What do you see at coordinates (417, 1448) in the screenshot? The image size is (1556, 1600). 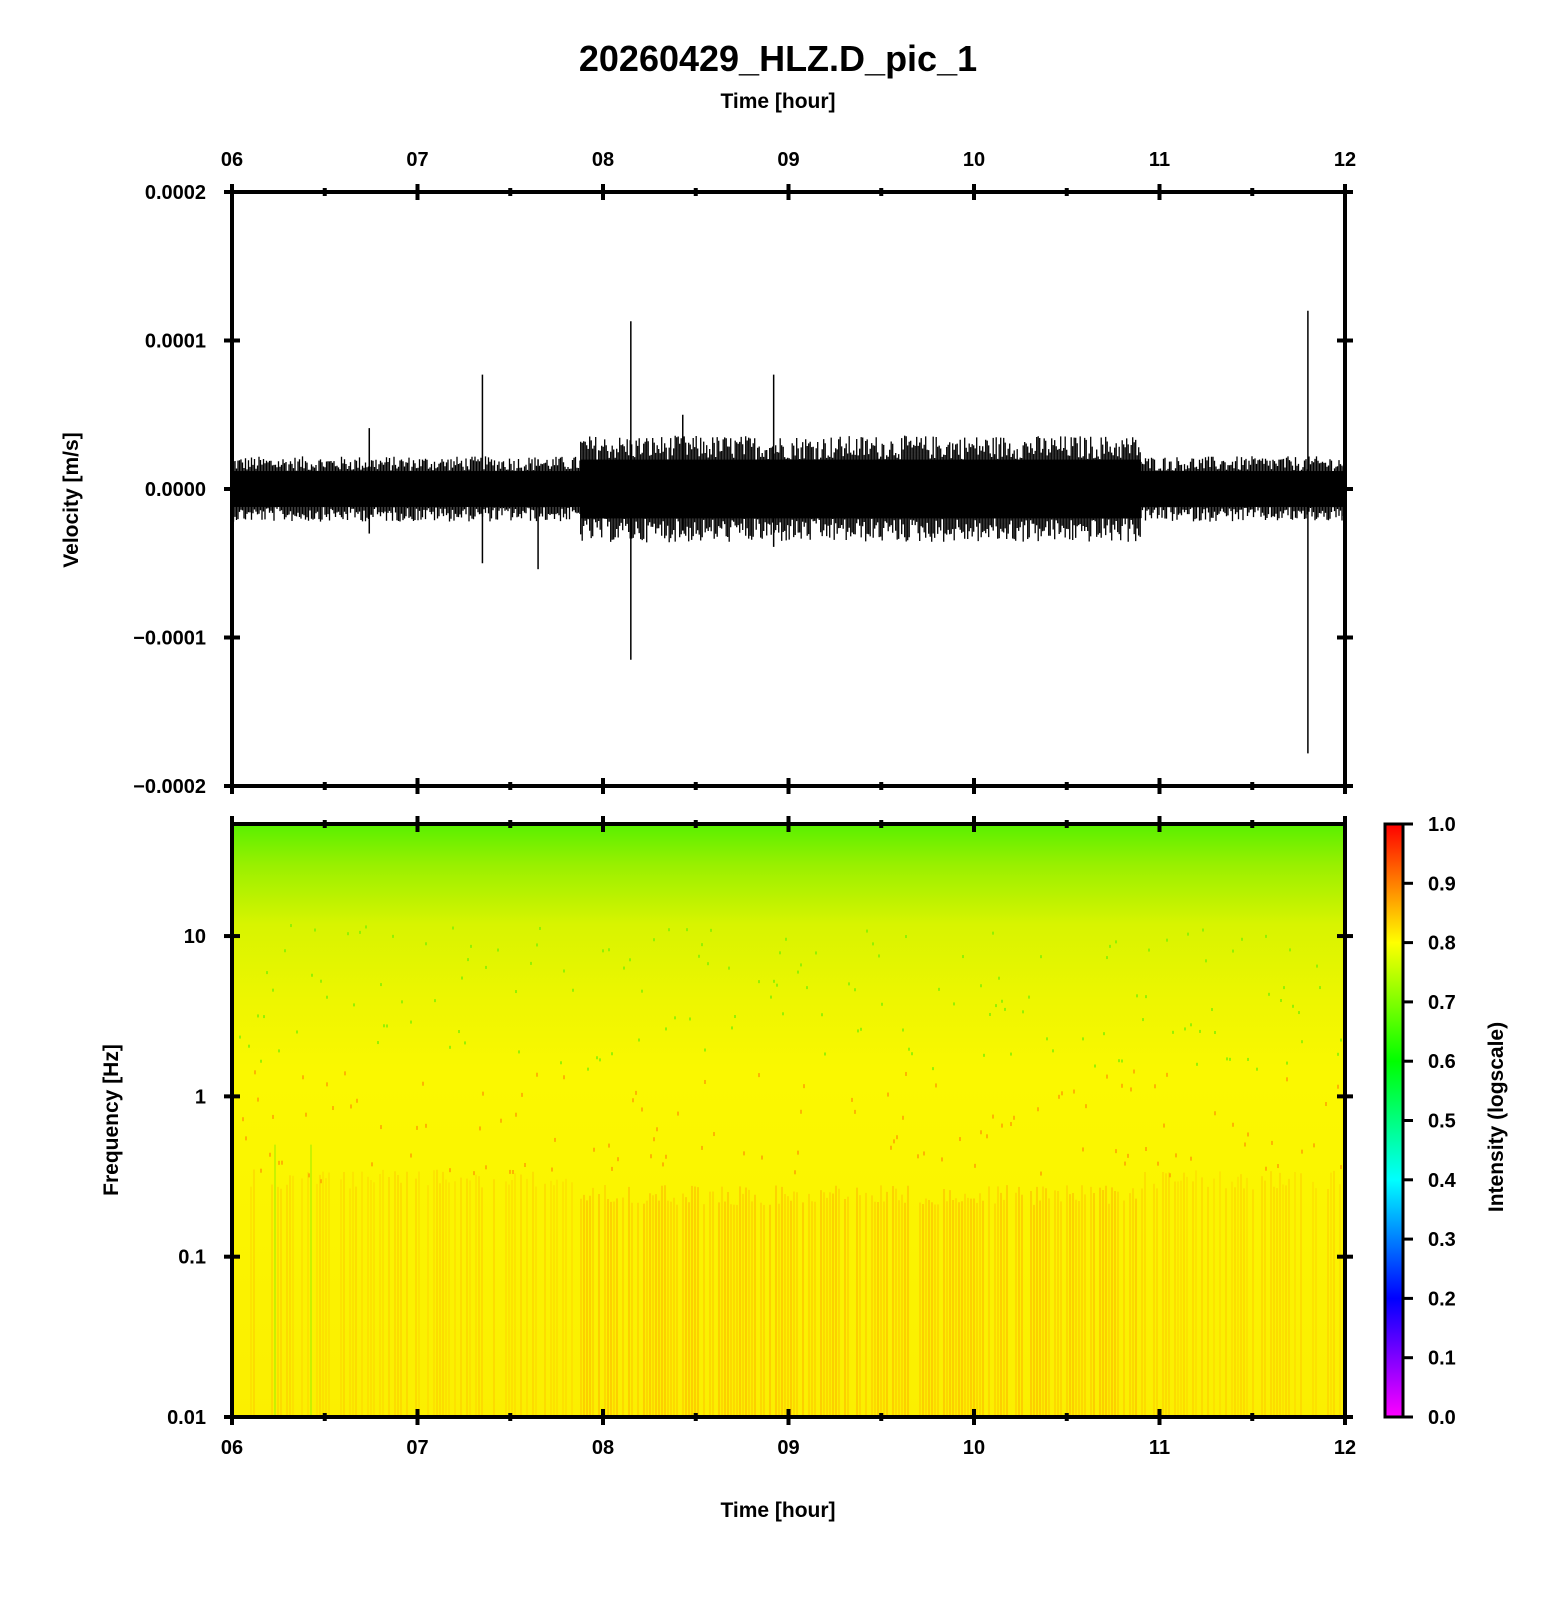 I see `bottom-x-tick-label: 07` at bounding box center [417, 1448].